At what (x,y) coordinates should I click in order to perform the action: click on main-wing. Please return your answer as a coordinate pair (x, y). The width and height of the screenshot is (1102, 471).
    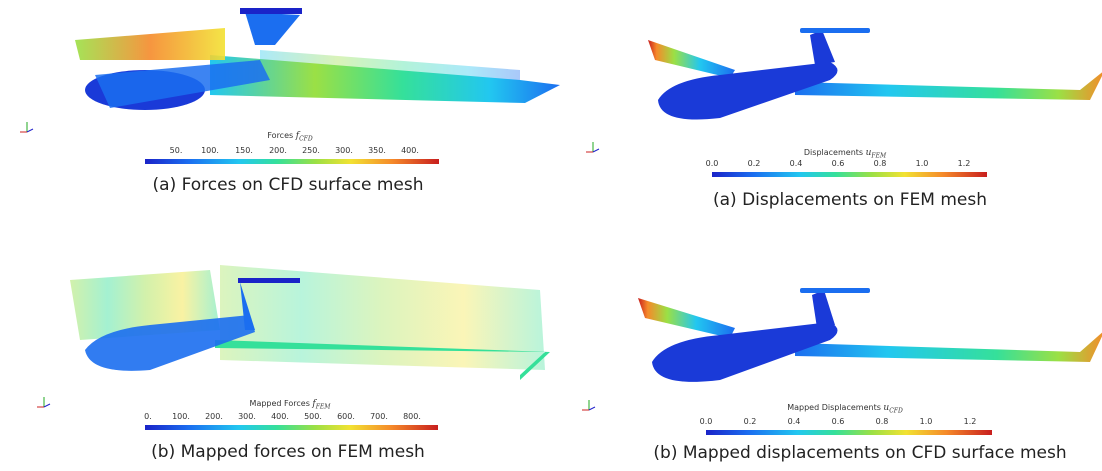
    Looking at the image, I should click on (385, 79).